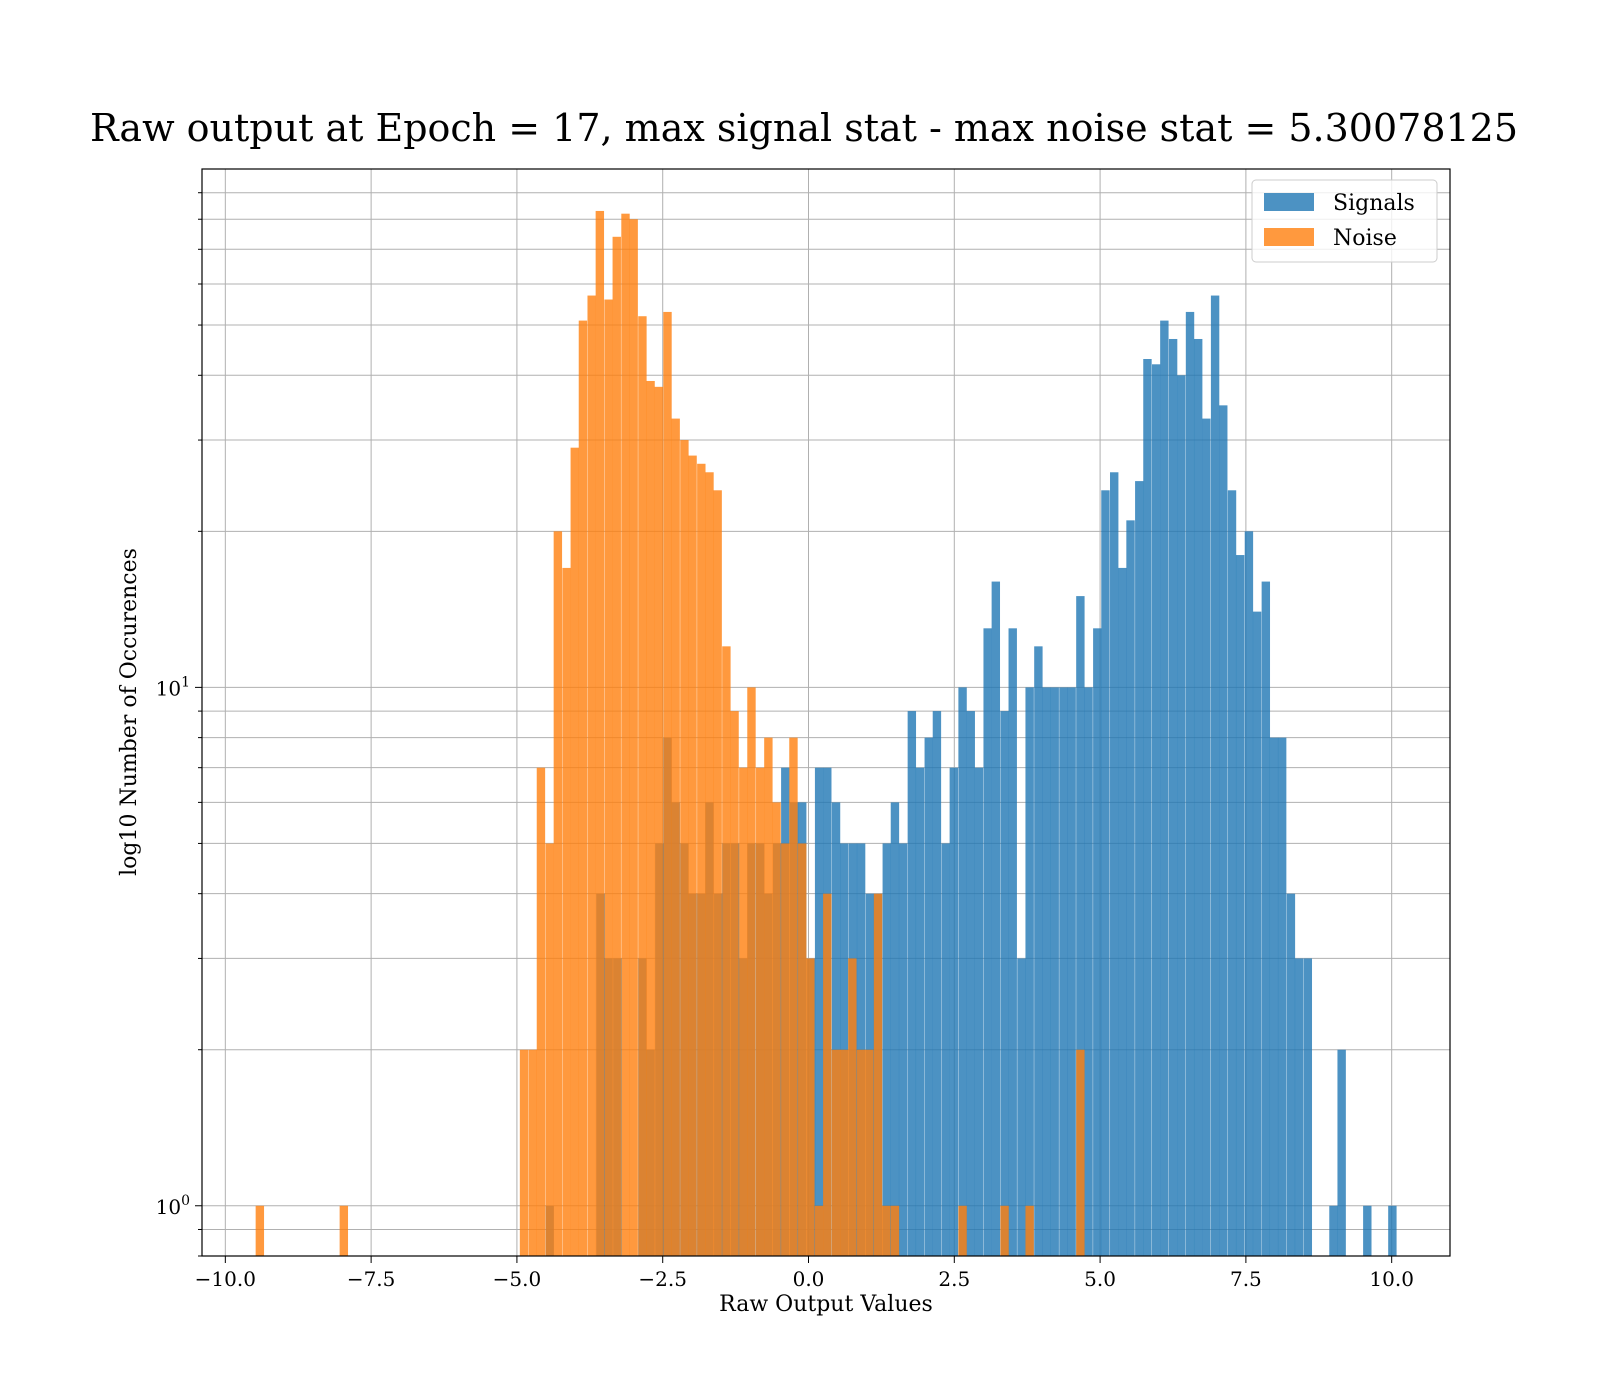 This screenshot has height=1400, width=1600. I want to click on x-tick-label: 0.0, so click(809, 1279).